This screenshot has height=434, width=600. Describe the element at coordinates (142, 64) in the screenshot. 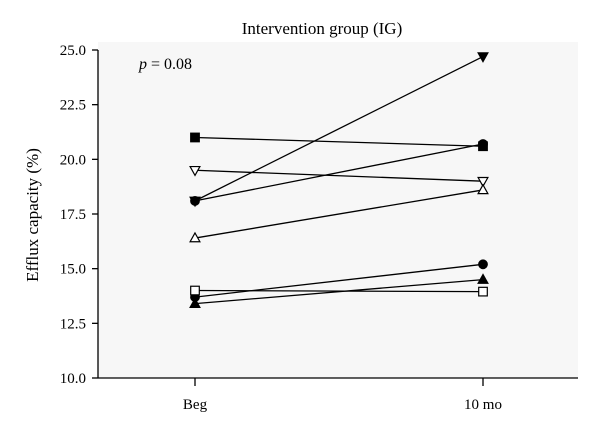

I see `p-value-symbol: p` at that location.